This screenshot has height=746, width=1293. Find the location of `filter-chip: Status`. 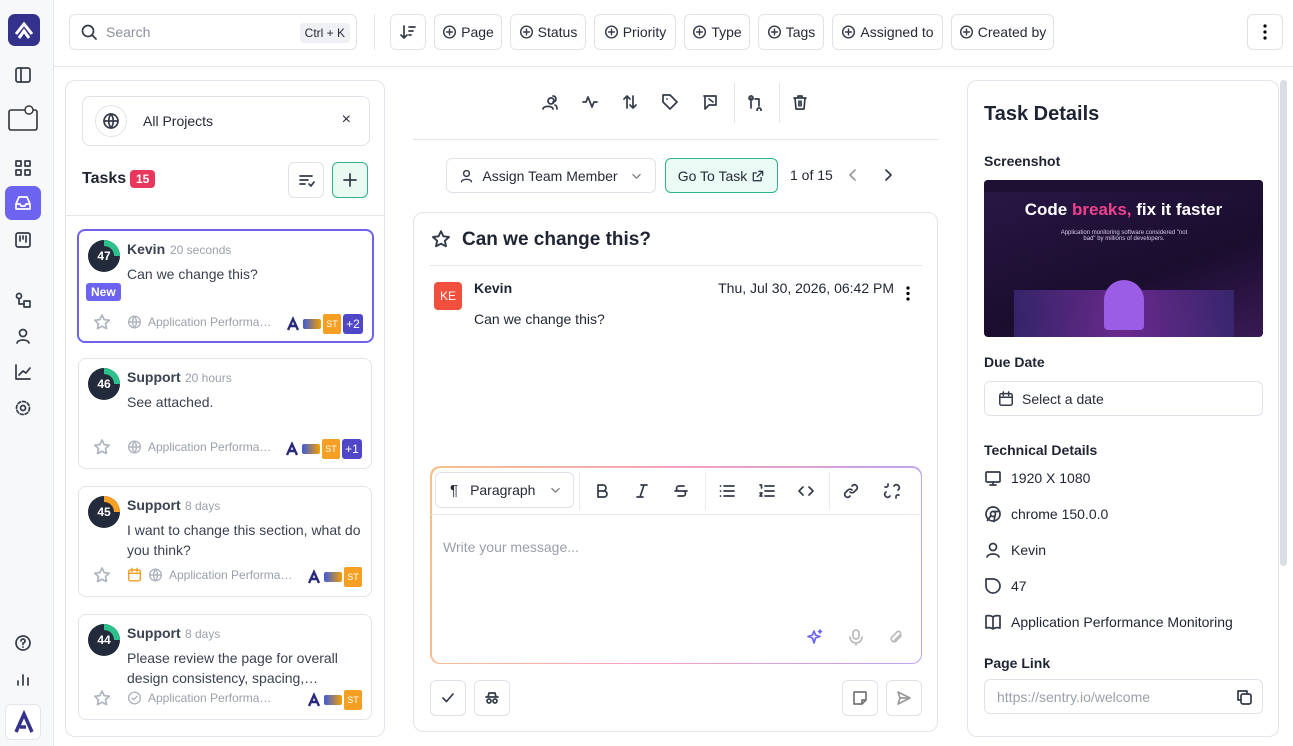

filter-chip: Status is located at coordinates (548, 32).